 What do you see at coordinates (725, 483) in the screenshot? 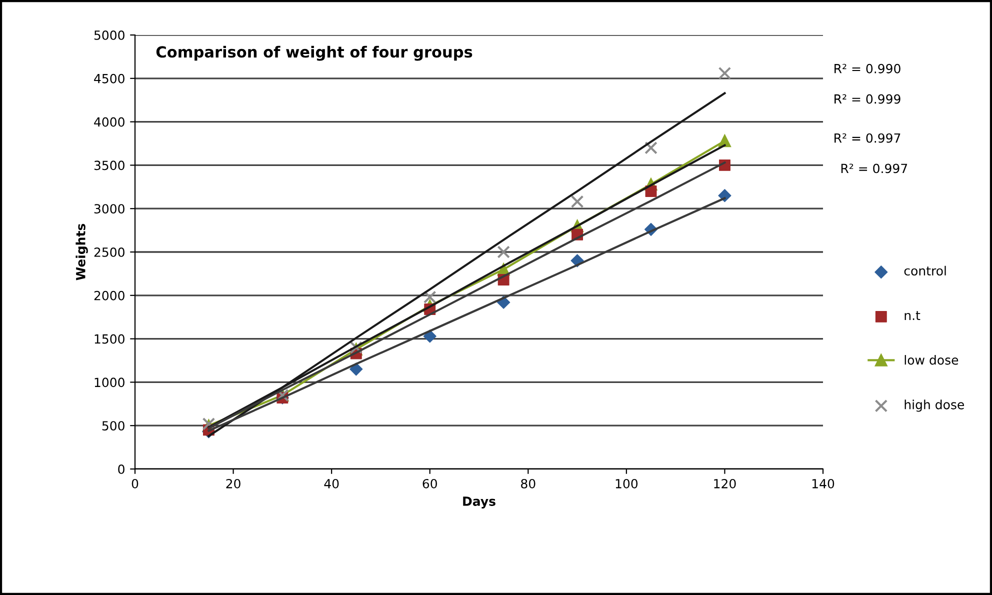
I see `x-tick-label: 120` at bounding box center [725, 483].